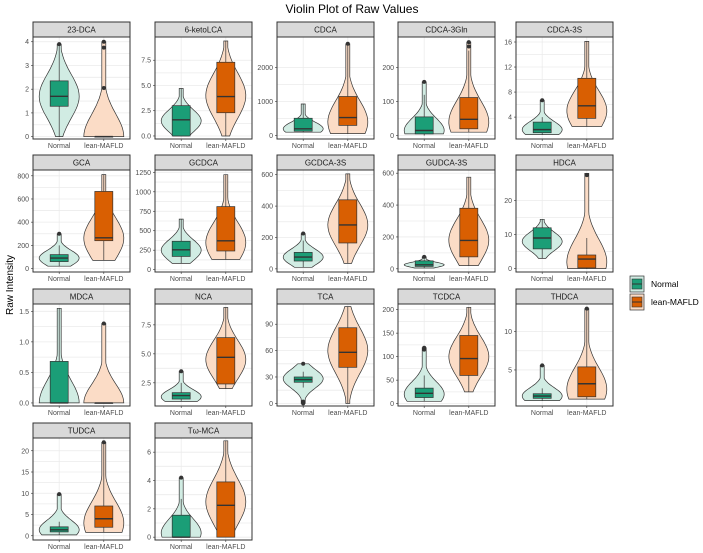  What do you see at coordinates (269, 325) in the screenshot?
I see `y-tick-label: 90` at bounding box center [269, 325].